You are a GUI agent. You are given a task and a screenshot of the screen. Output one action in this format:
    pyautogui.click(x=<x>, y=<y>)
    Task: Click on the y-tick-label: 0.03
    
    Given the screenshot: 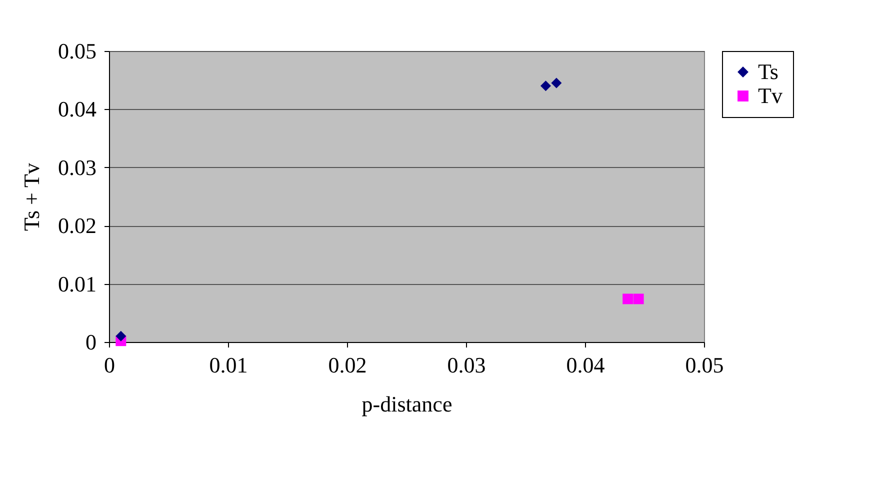 What is the action you would take?
    pyautogui.click(x=77, y=167)
    